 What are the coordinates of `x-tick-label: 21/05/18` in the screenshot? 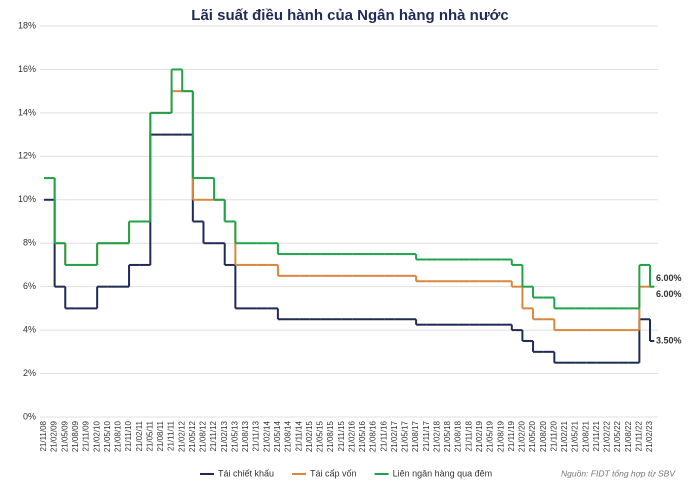 It's located at (447, 436).